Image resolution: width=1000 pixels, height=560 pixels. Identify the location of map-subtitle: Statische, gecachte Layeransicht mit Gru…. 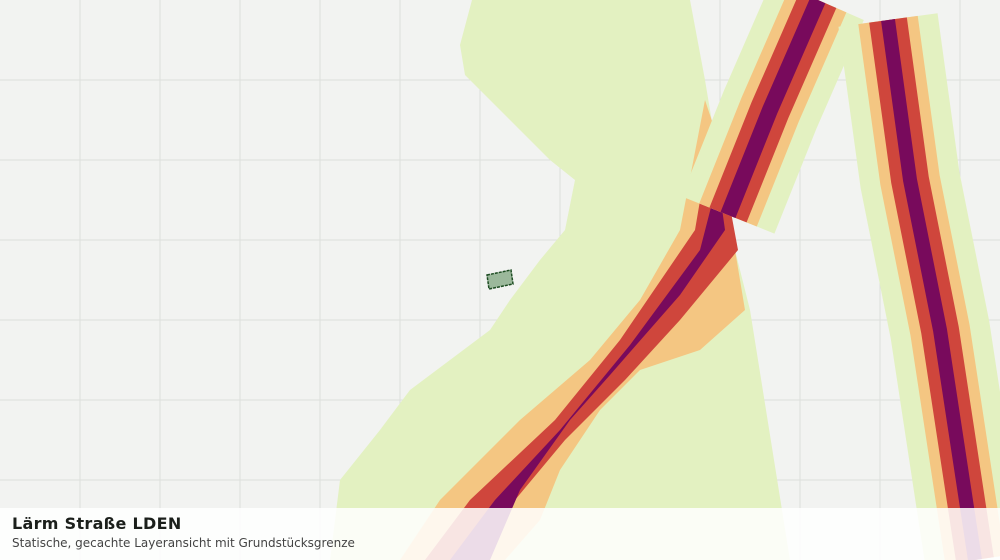
(183, 543).